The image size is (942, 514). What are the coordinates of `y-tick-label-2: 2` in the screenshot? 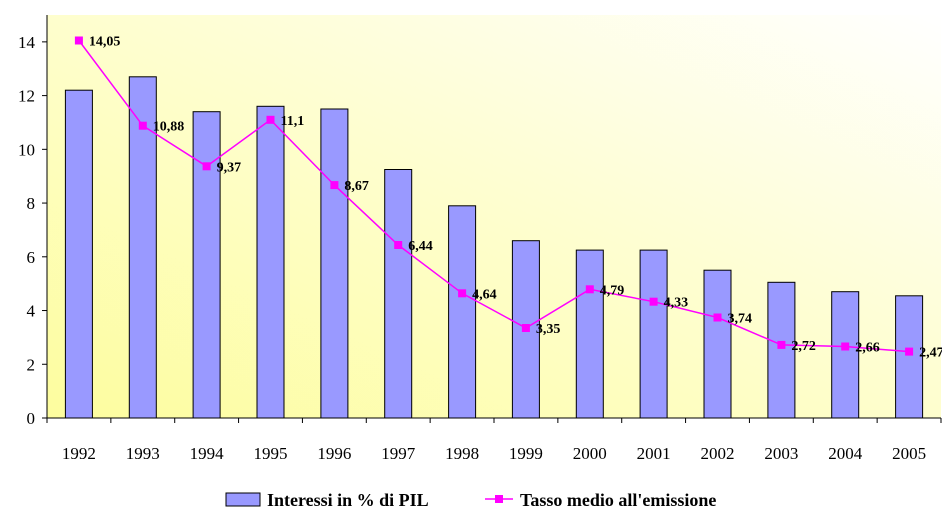 It's located at (31, 364).